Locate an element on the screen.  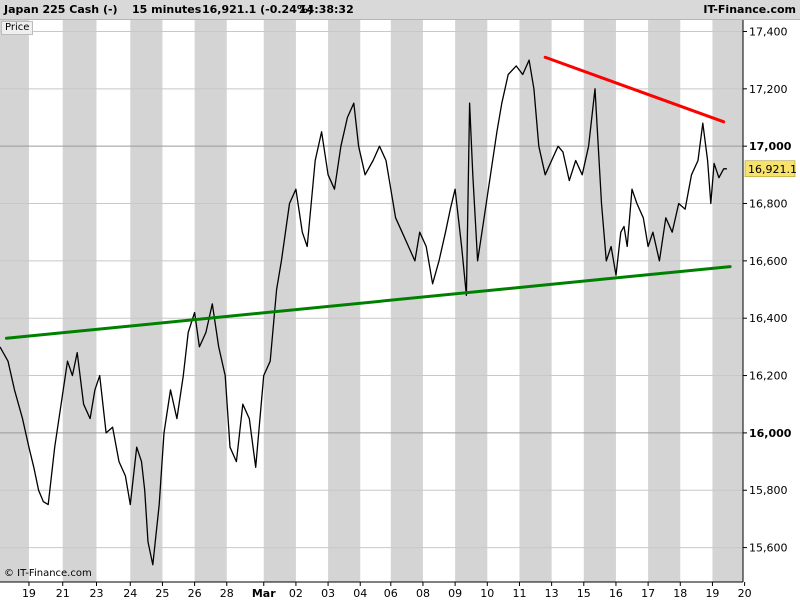
x-tick-label: Mar is located at coordinates (264, 593).